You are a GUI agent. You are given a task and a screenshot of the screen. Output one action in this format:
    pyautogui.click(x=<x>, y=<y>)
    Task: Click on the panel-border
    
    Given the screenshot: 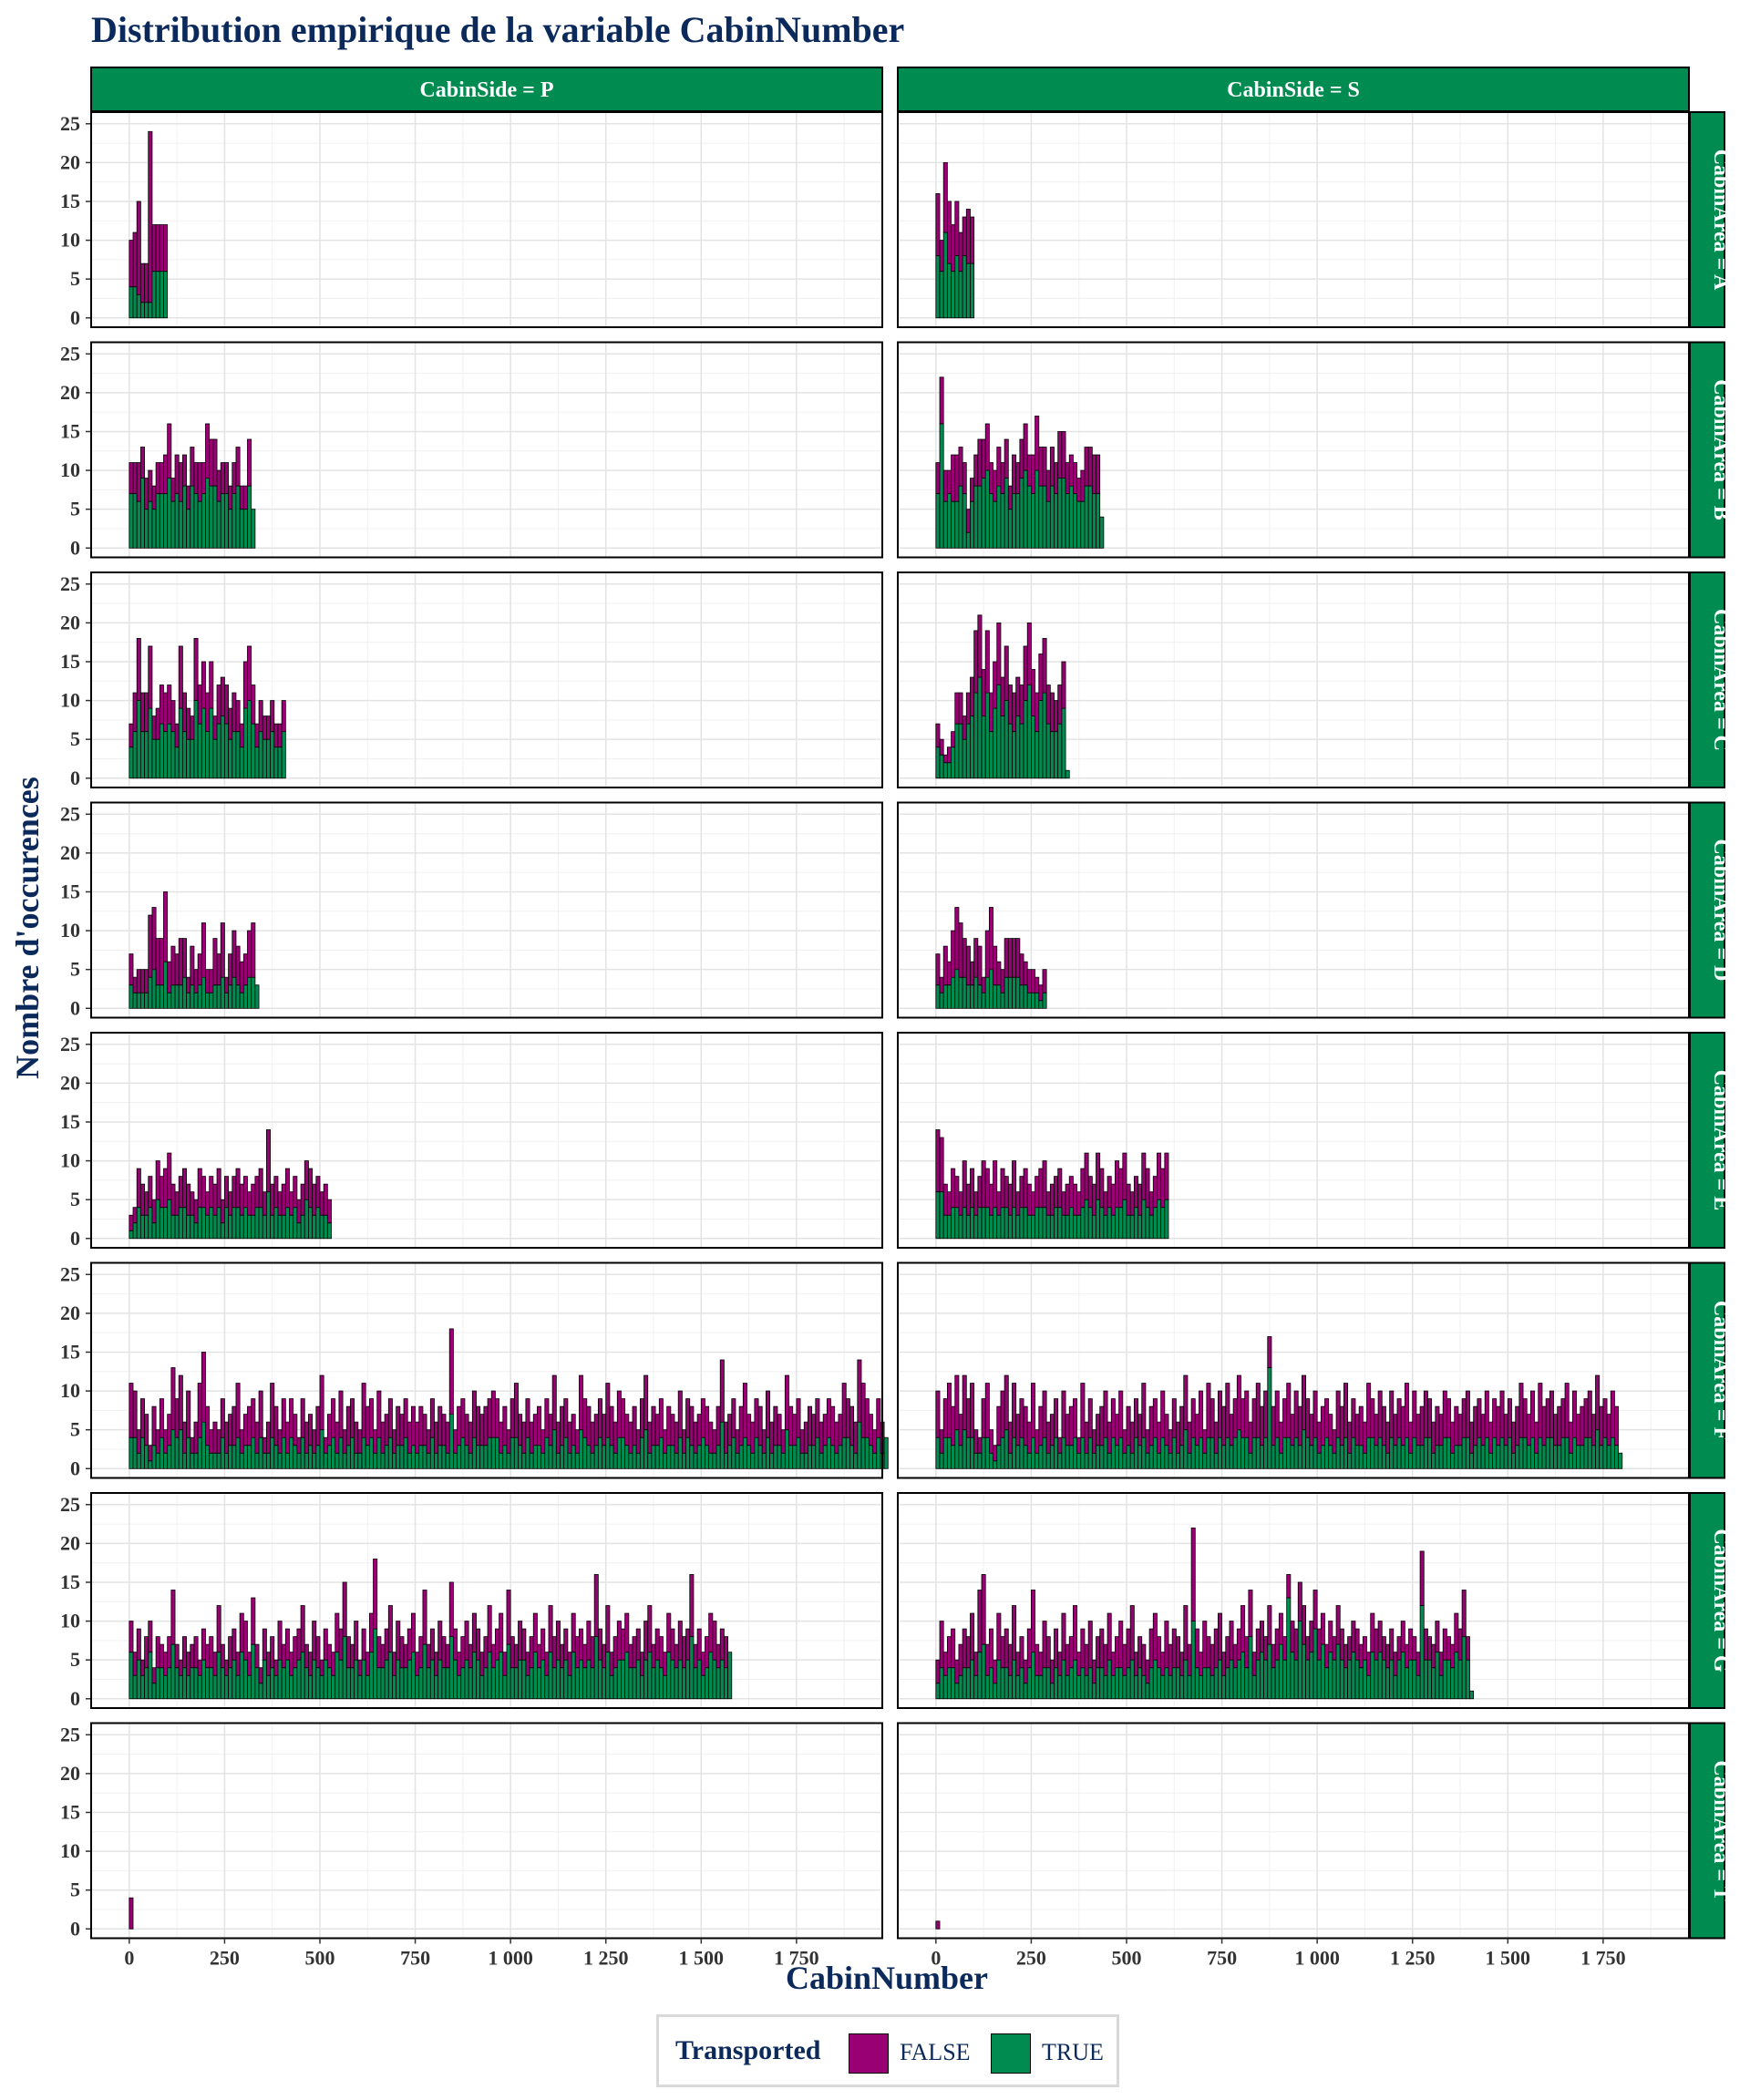 What is the action you would take?
    pyautogui.click(x=486, y=219)
    